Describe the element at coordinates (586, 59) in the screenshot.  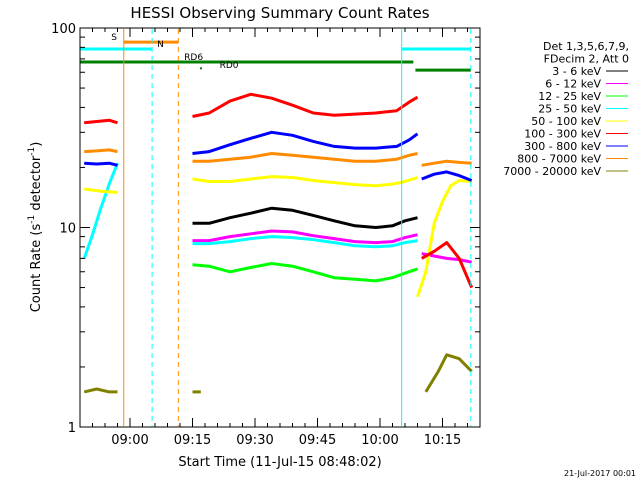
I see `legend-header: FDecim 2, Att 0` at that location.